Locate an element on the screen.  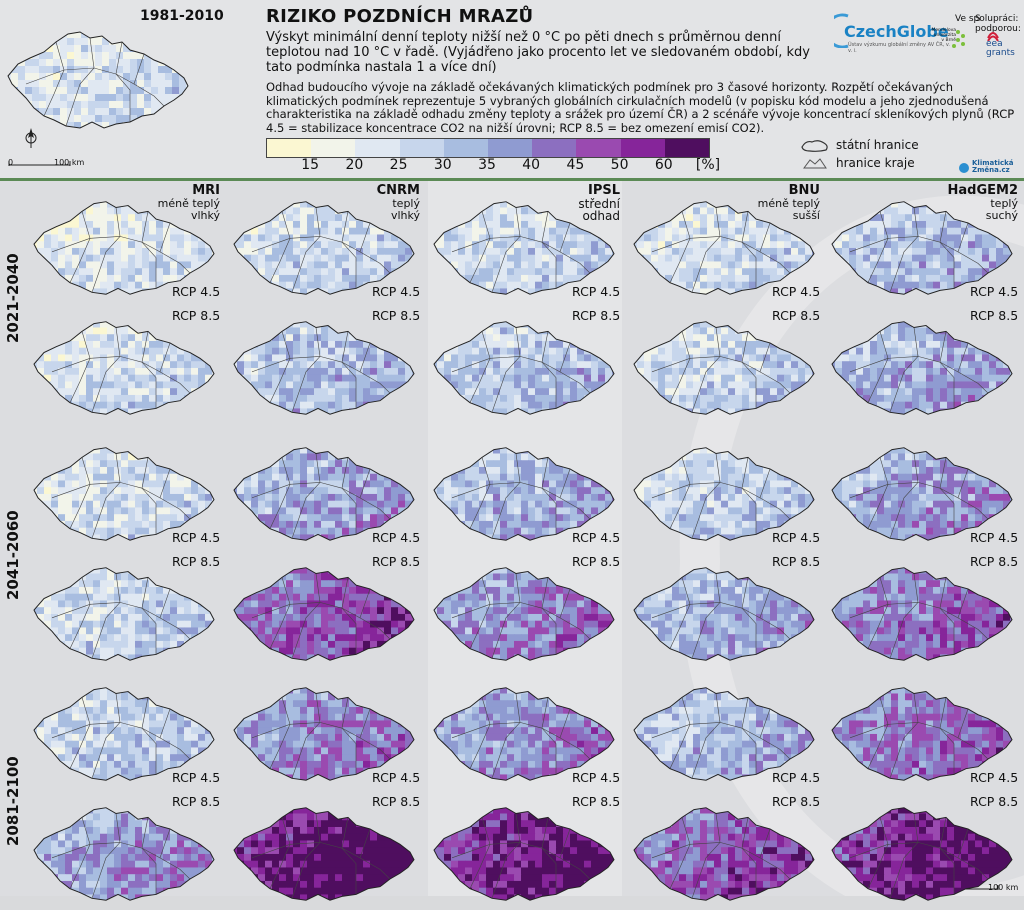
map-mri-2021-2040-rcp85 is located at coordinates (125, 369).